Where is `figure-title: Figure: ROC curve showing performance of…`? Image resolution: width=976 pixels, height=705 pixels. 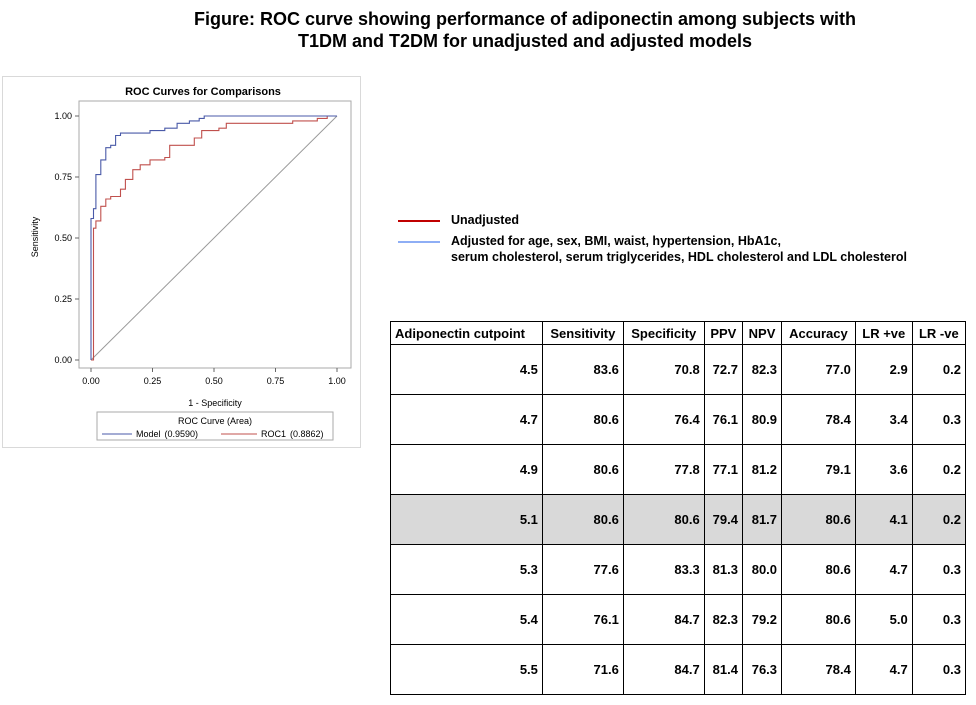 figure-title: Figure: ROC curve showing performance of… is located at coordinates (525, 30).